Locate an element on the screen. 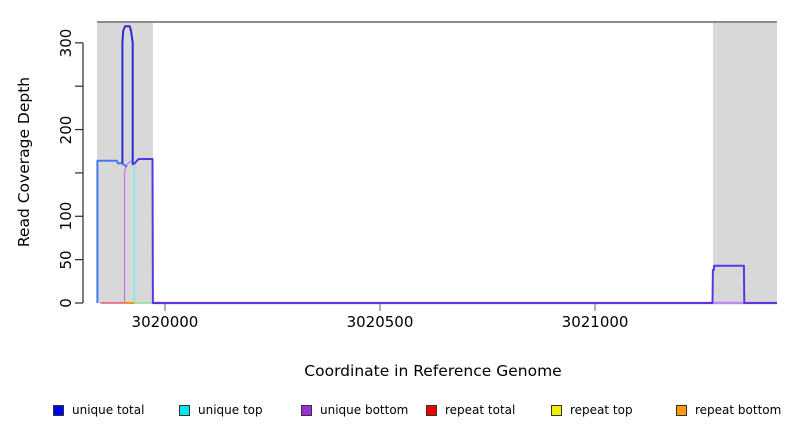 This screenshot has width=792, height=432. legend-item-unique-bottom: unique bottom is located at coordinates (354, 410).